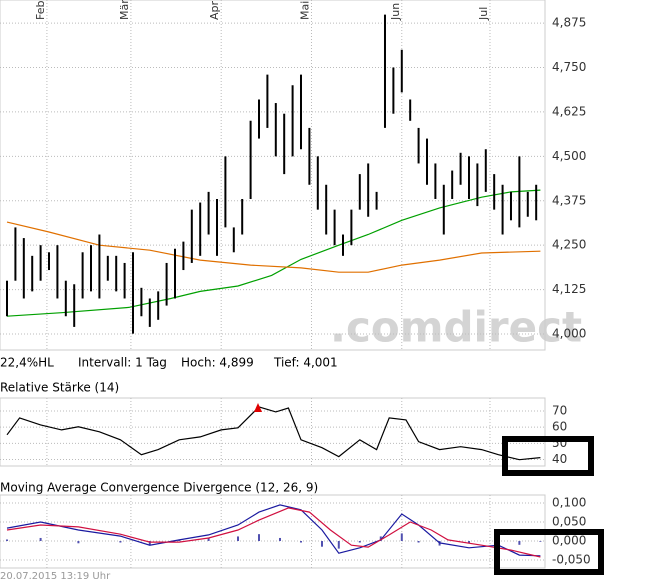 The width and height of the screenshot is (645, 582). I want to click on y-tick-label: 4,875, so click(569, 23).